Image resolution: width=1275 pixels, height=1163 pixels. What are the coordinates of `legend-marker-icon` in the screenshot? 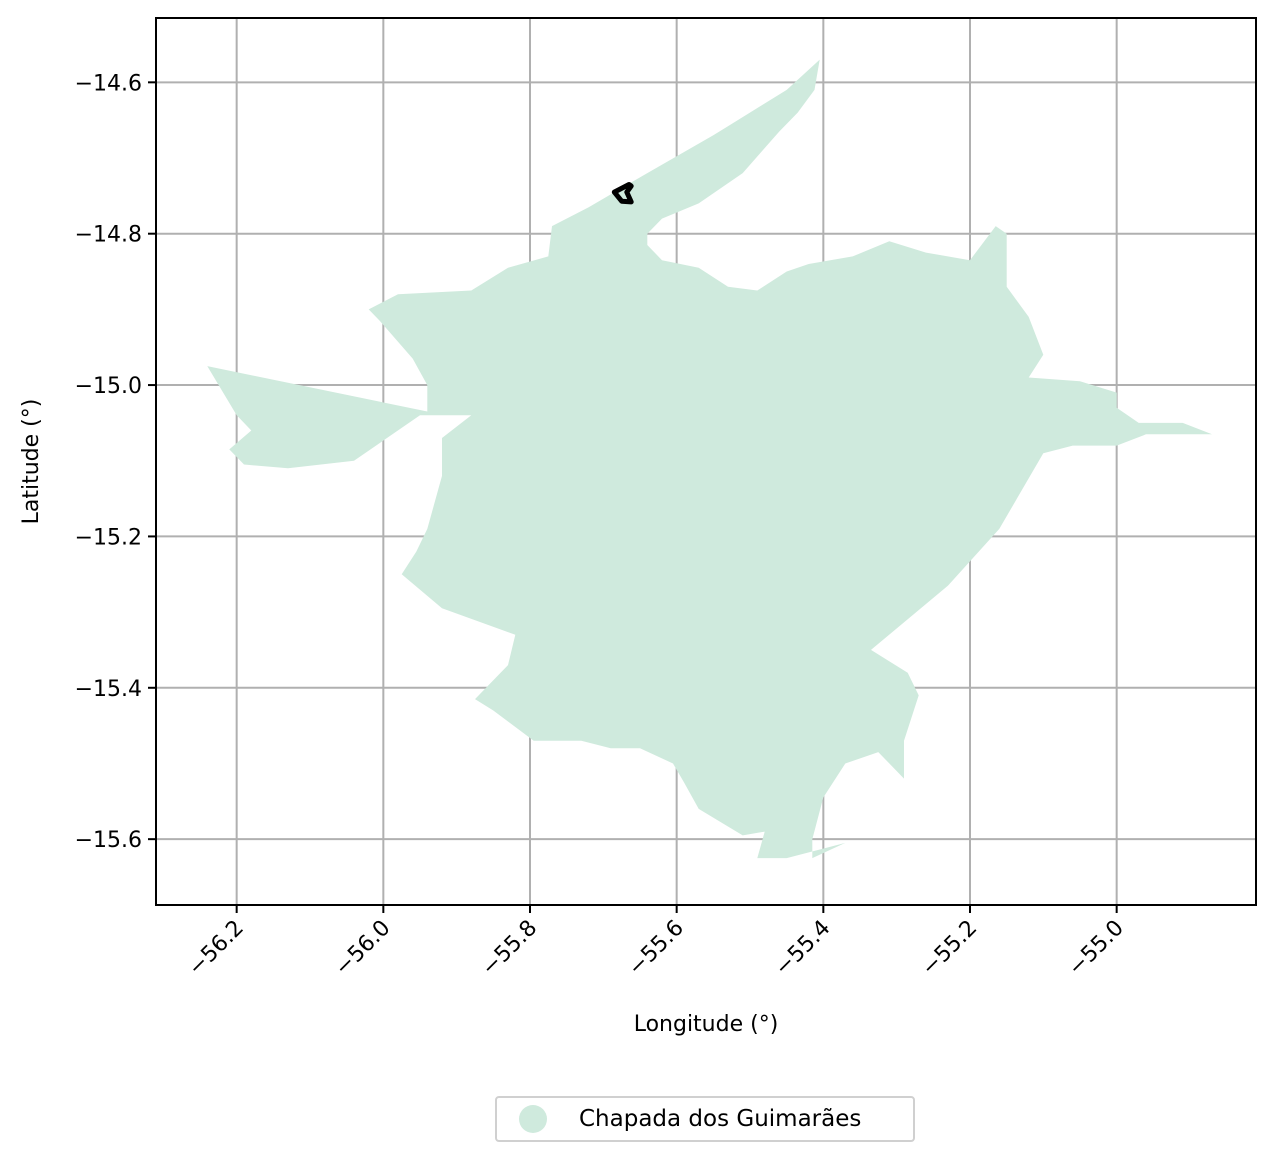 It's located at (533, 1119).